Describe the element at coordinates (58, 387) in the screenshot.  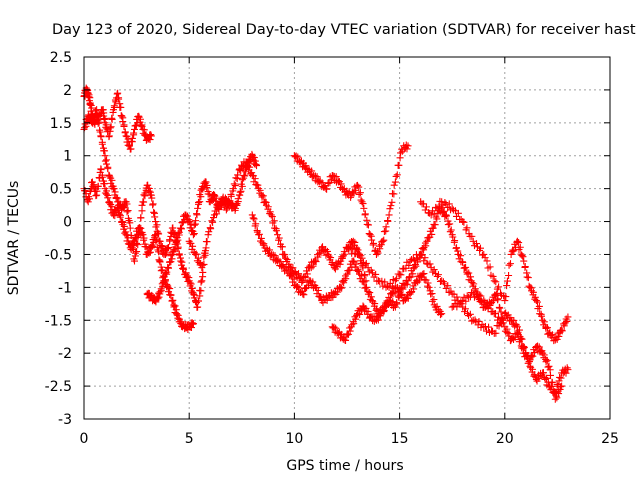
I see `y-tick-label: -2.5` at that location.